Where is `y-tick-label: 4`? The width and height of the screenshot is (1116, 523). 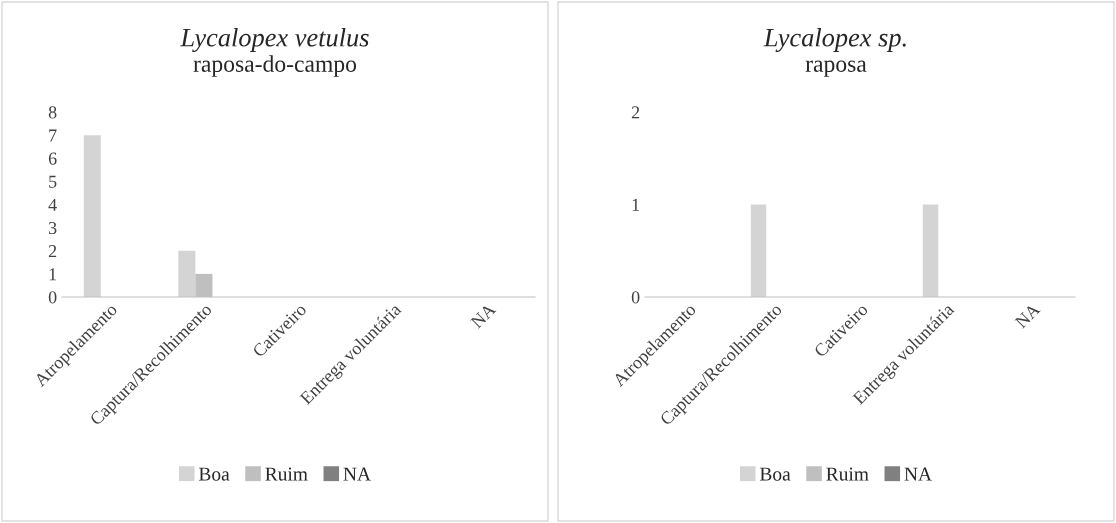 y-tick-label: 4 is located at coordinates (52, 204).